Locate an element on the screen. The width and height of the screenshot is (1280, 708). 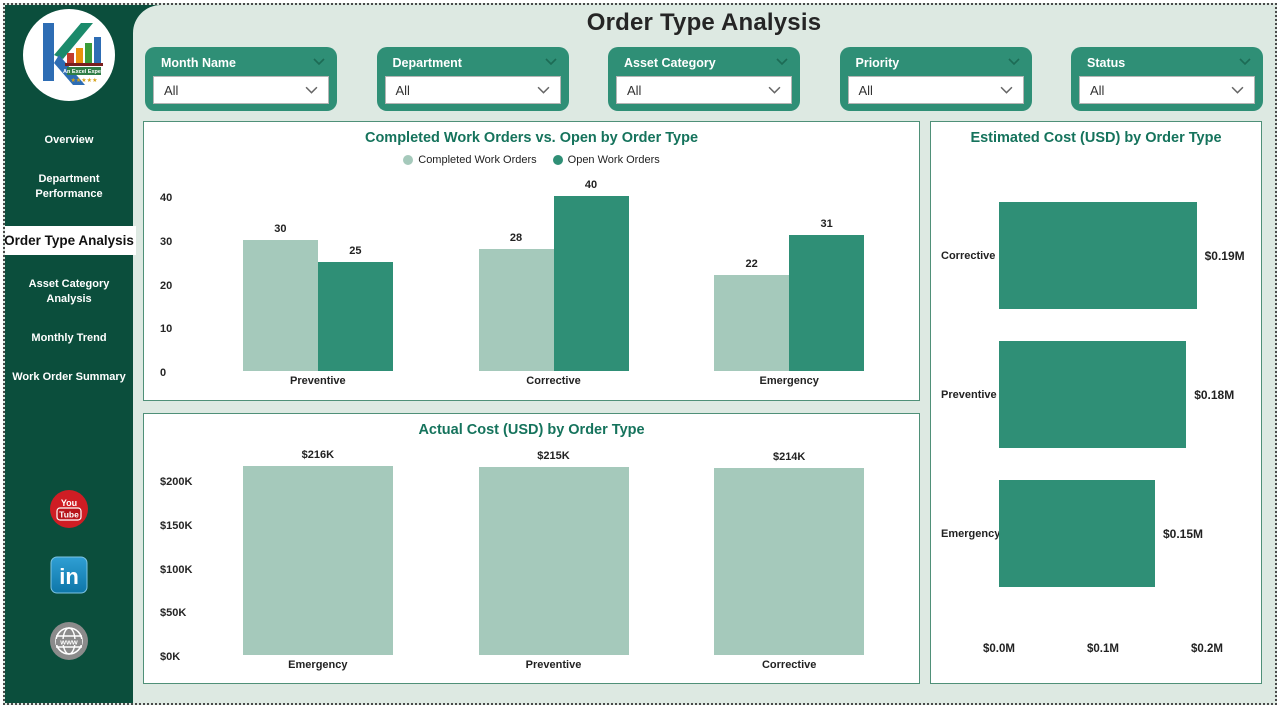
website-globe-icon: www is located at coordinates (69, 641).